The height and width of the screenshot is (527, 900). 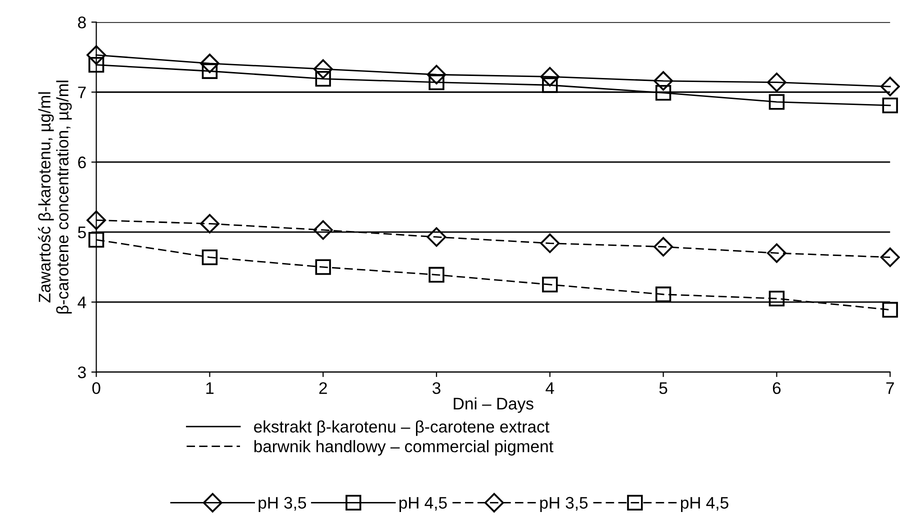 What do you see at coordinates (82, 22) in the screenshot?
I see `y-tick-label: 8` at bounding box center [82, 22].